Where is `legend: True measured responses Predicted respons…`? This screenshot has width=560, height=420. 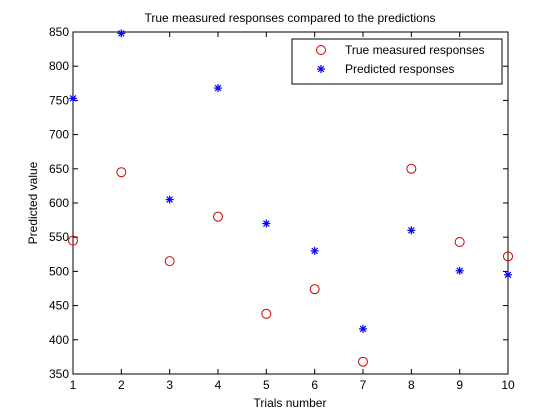
legend: True measured responses Predicted respons… is located at coordinates (397, 61).